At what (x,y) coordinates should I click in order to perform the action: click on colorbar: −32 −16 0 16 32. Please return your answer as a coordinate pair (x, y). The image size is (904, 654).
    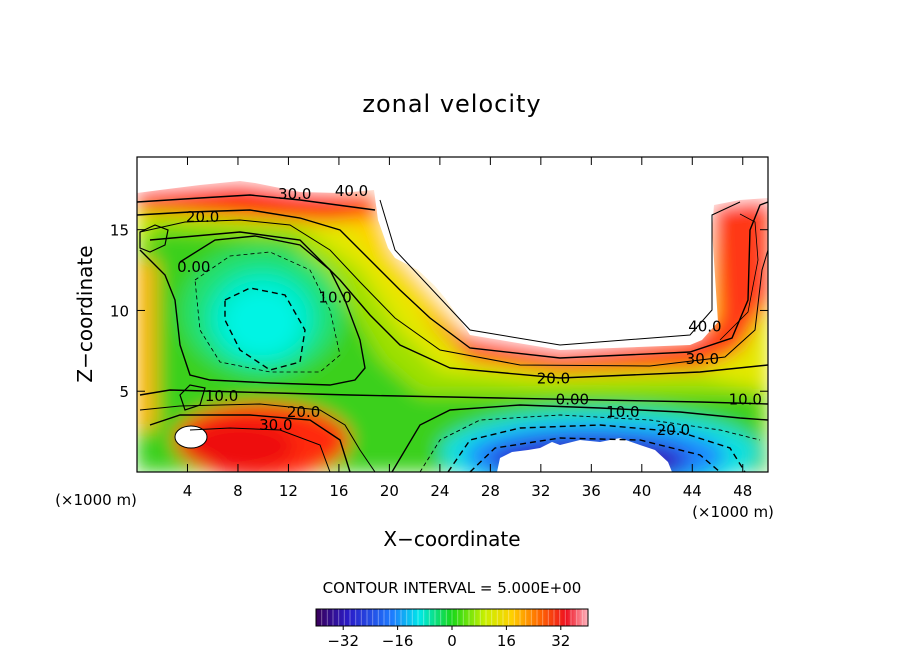
    Looking at the image, I should click on (452, 629).